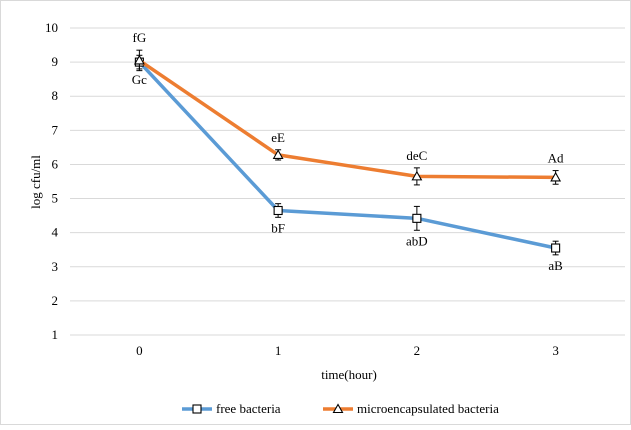 The width and height of the screenshot is (631, 430). Describe the element at coordinates (139, 350) in the screenshot. I see `x-tick-label: 0` at that location.